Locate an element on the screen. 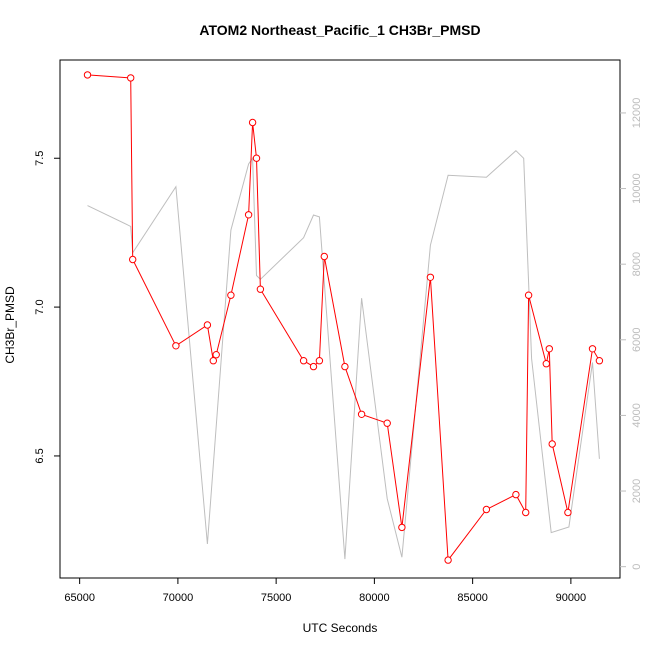 Image resolution: width=650 pixels, height=650 pixels. y-axis-label: CH3Br_PMSD is located at coordinates (10, 325).